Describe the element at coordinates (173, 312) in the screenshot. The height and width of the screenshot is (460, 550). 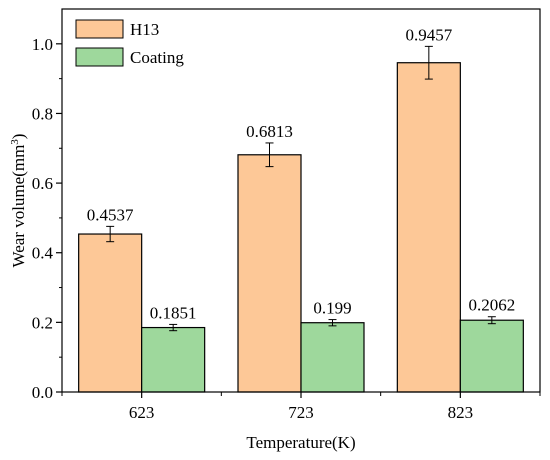
I see `data-label-coating-623: 0.1851` at that location.